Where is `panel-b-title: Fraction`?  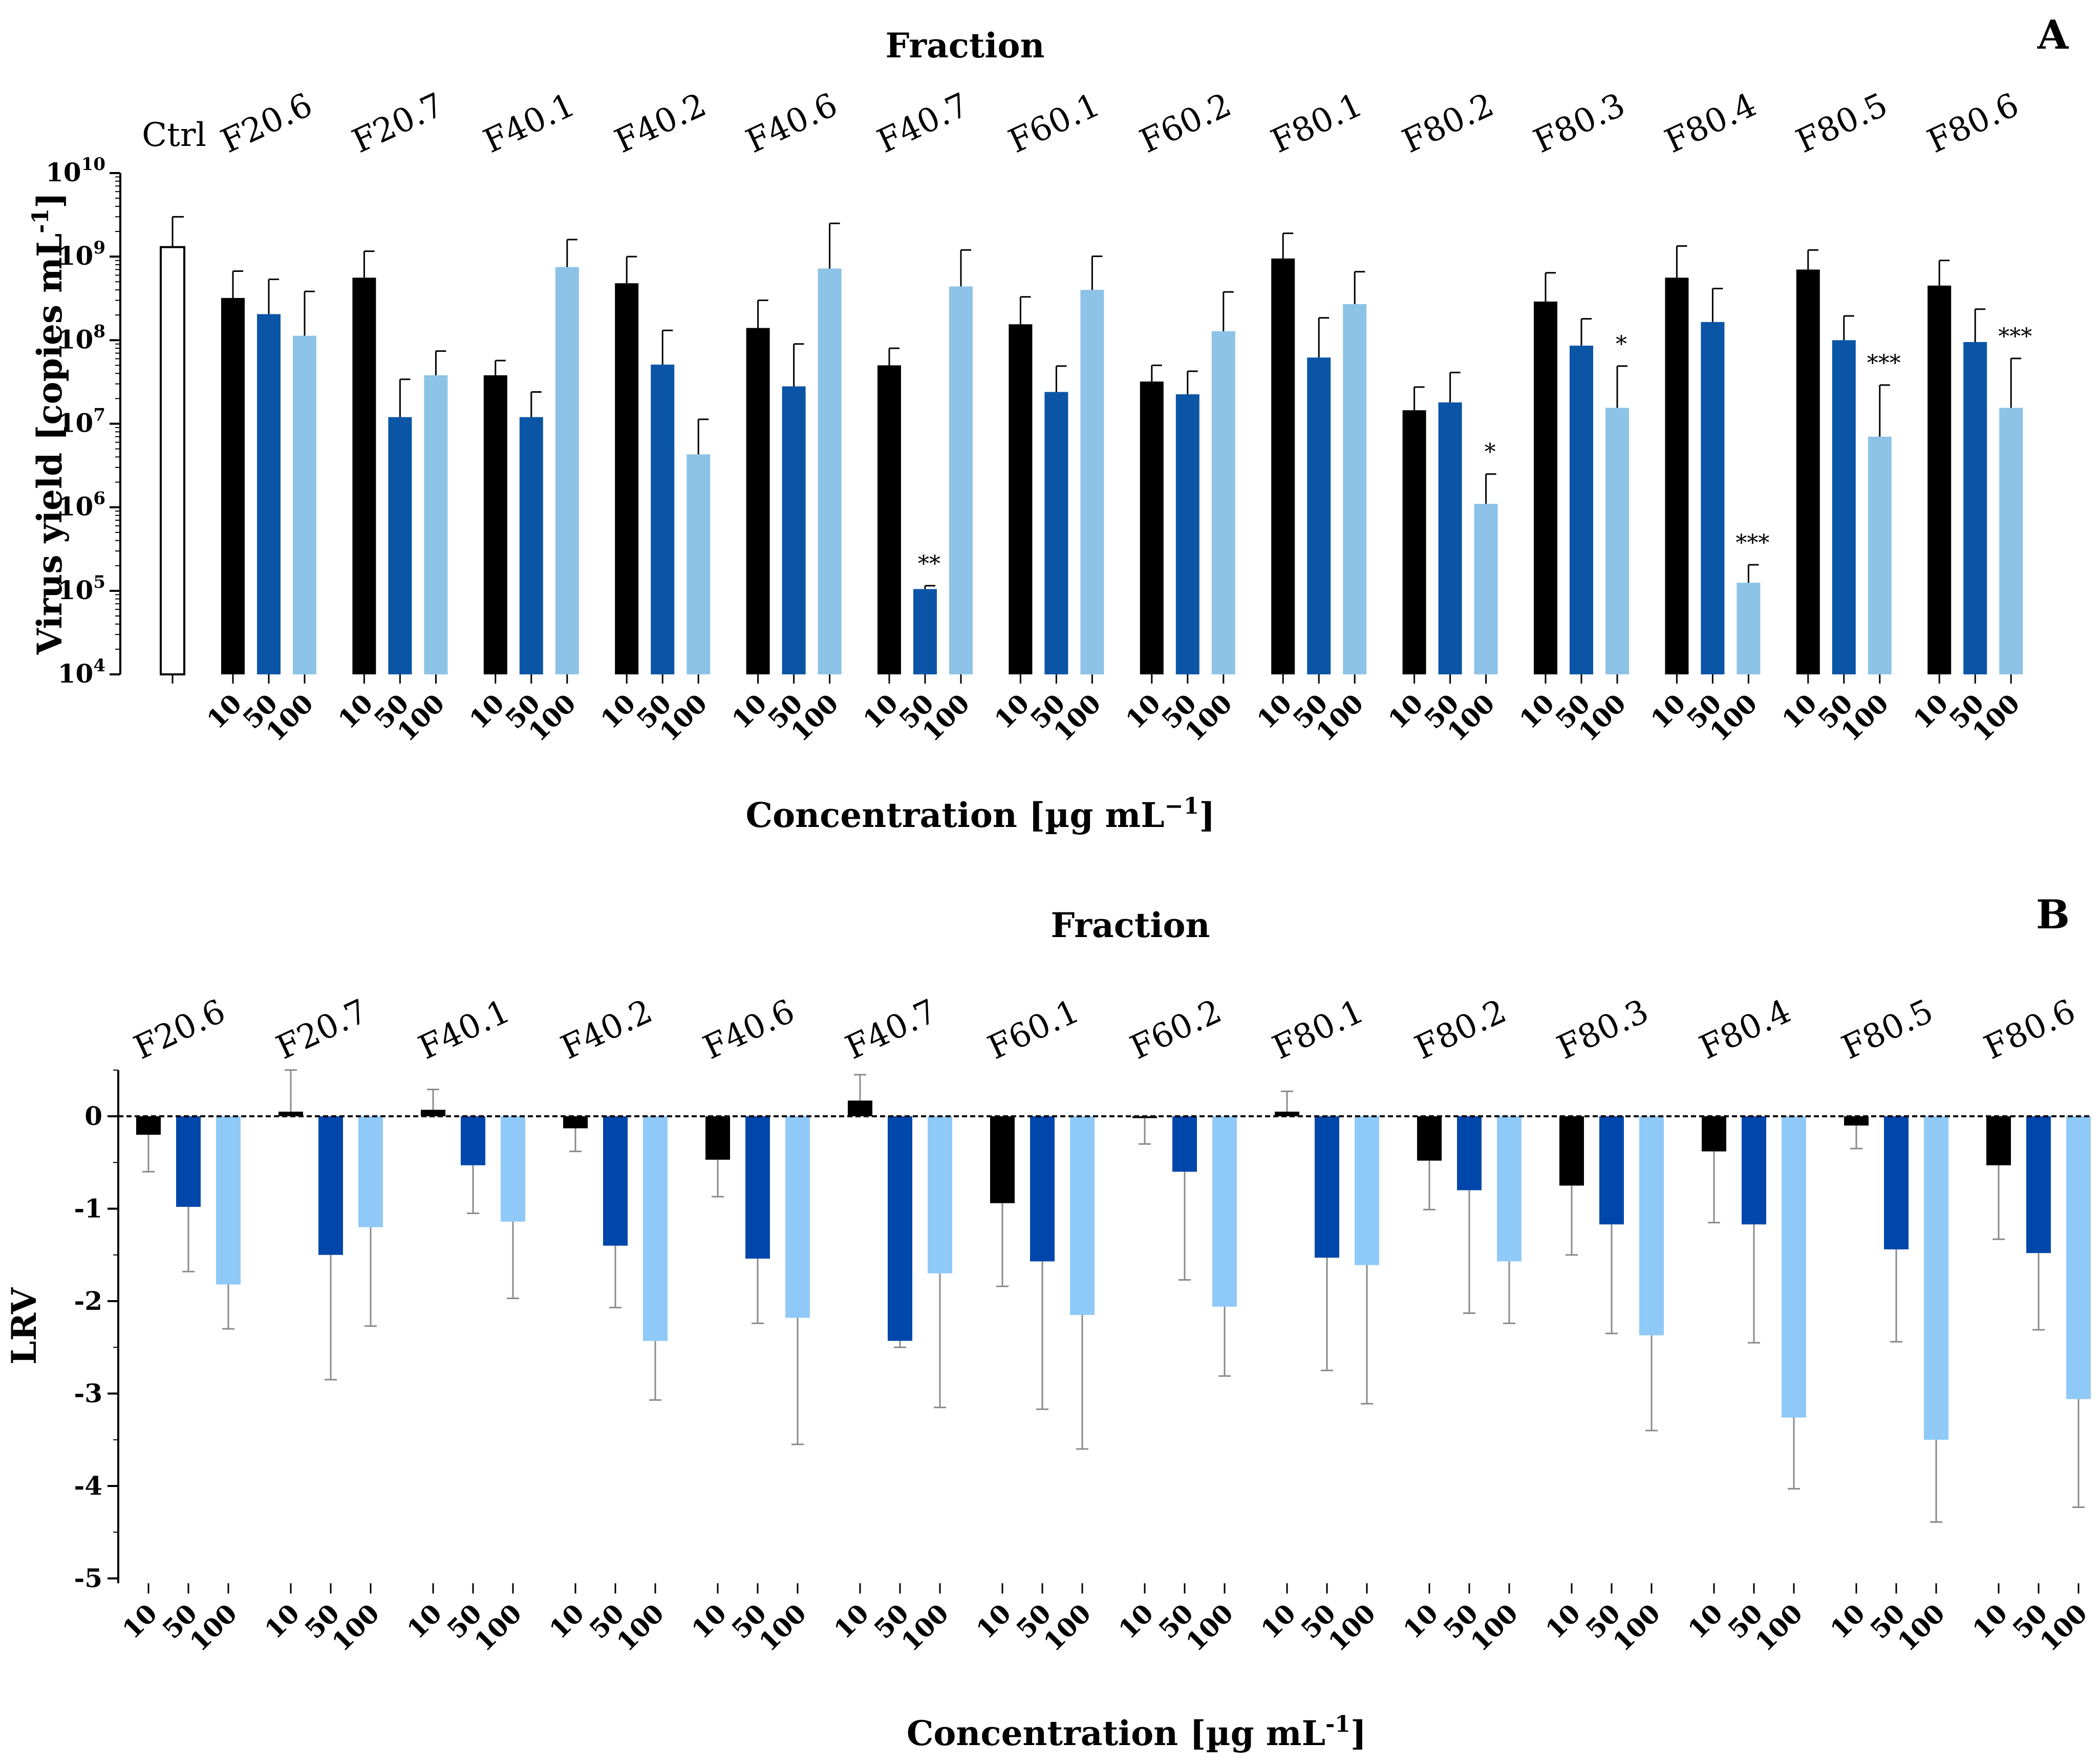 panel-b-title: Fraction is located at coordinates (1130, 925).